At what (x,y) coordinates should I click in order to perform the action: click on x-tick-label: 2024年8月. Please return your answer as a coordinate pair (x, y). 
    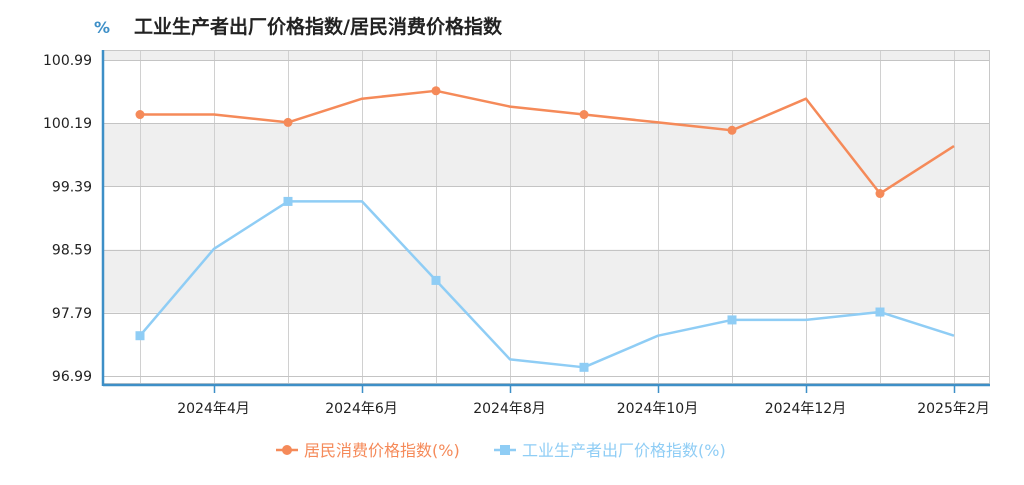
    Looking at the image, I should click on (509, 409).